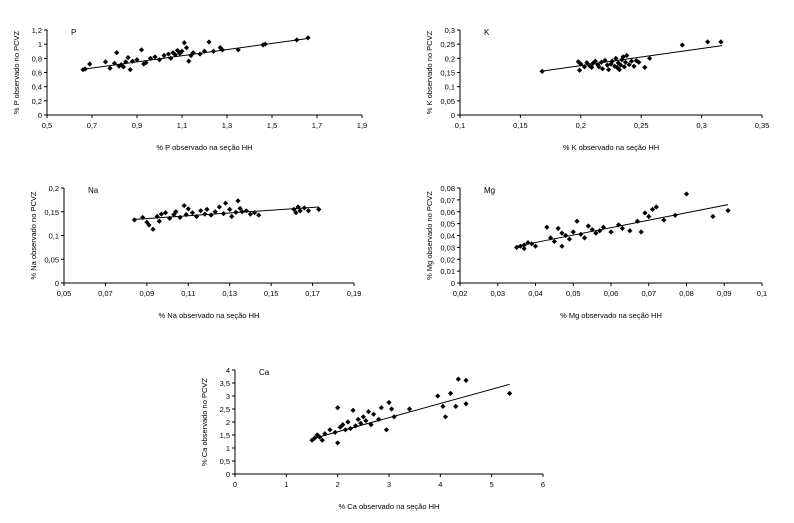 The height and width of the screenshot is (523, 794). What do you see at coordinates (37, 87) in the screenshot?
I see `y-tick-label: 0,4` at bounding box center [37, 87].